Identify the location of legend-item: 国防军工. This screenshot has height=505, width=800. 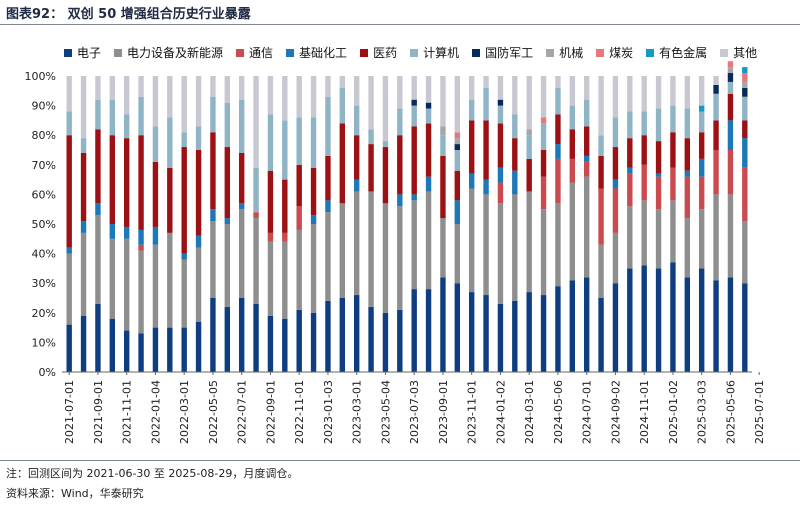
(502, 52).